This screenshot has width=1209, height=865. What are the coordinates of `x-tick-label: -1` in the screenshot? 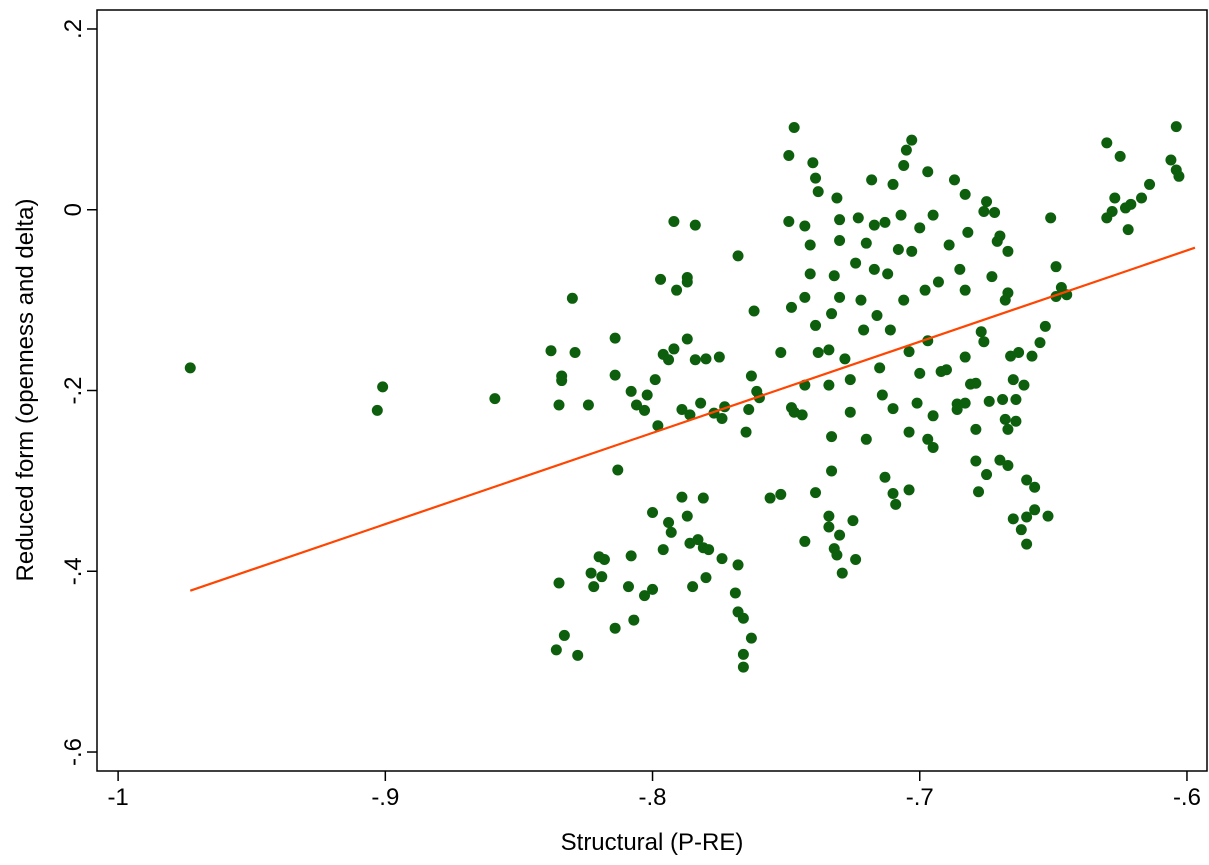 It's located at (117, 797).